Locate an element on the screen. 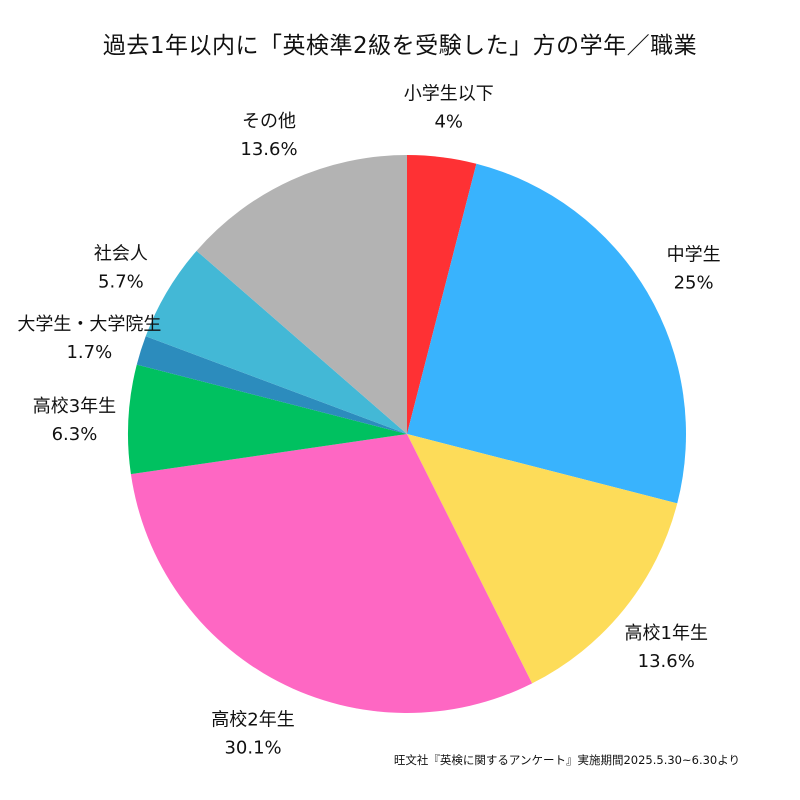 The width and height of the screenshot is (800, 800). slice-value-3: 30.1% is located at coordinates (252, 747).